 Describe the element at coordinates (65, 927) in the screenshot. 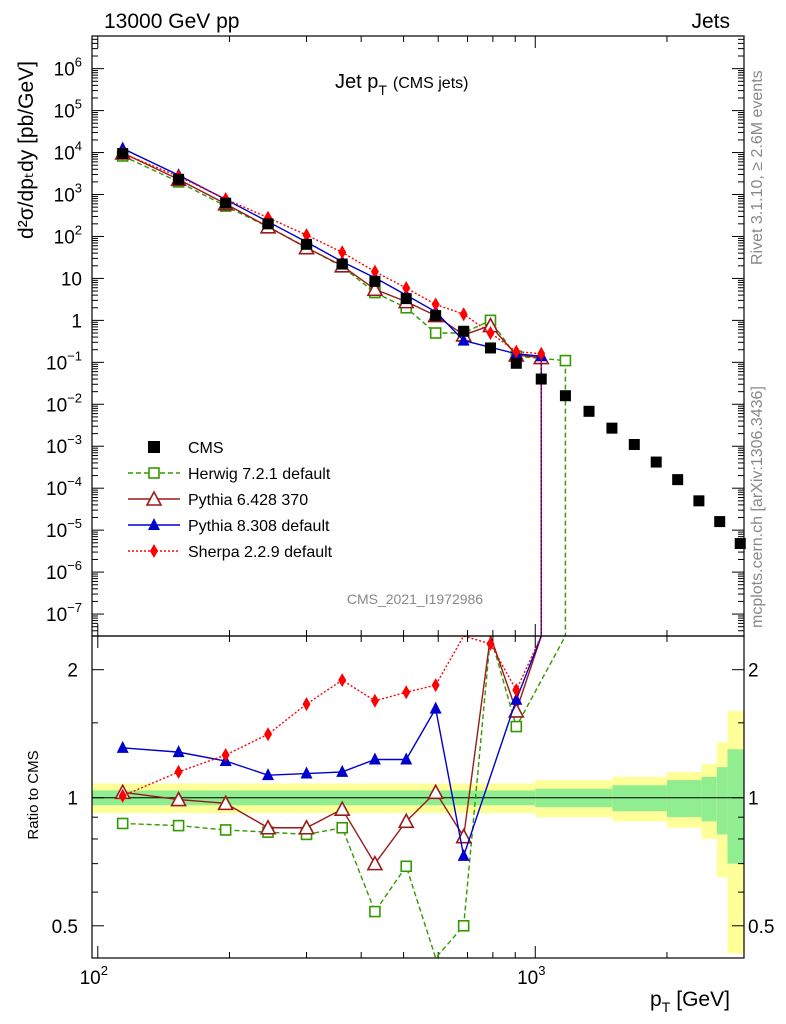

I see `ratio-tick-label: 0.5` at that location.